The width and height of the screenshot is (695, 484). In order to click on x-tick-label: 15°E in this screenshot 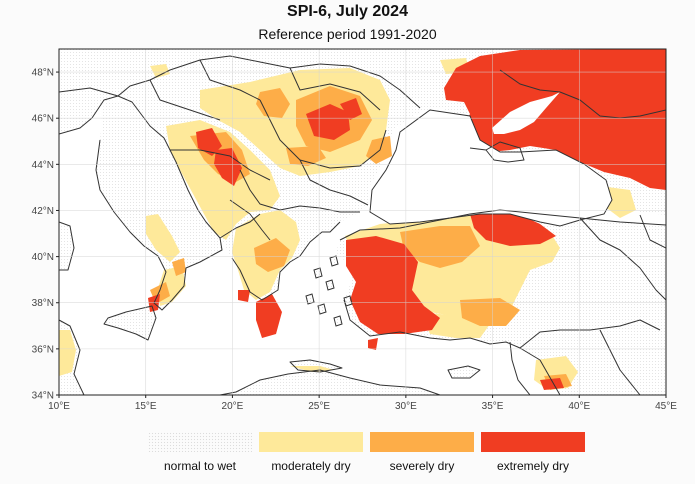, I will do `click(146, 406)`.